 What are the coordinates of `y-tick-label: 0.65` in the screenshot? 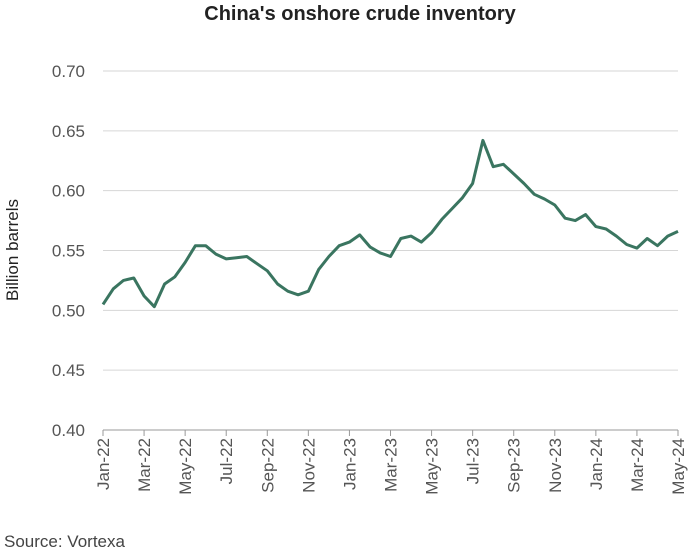 It's located at (68, 131).